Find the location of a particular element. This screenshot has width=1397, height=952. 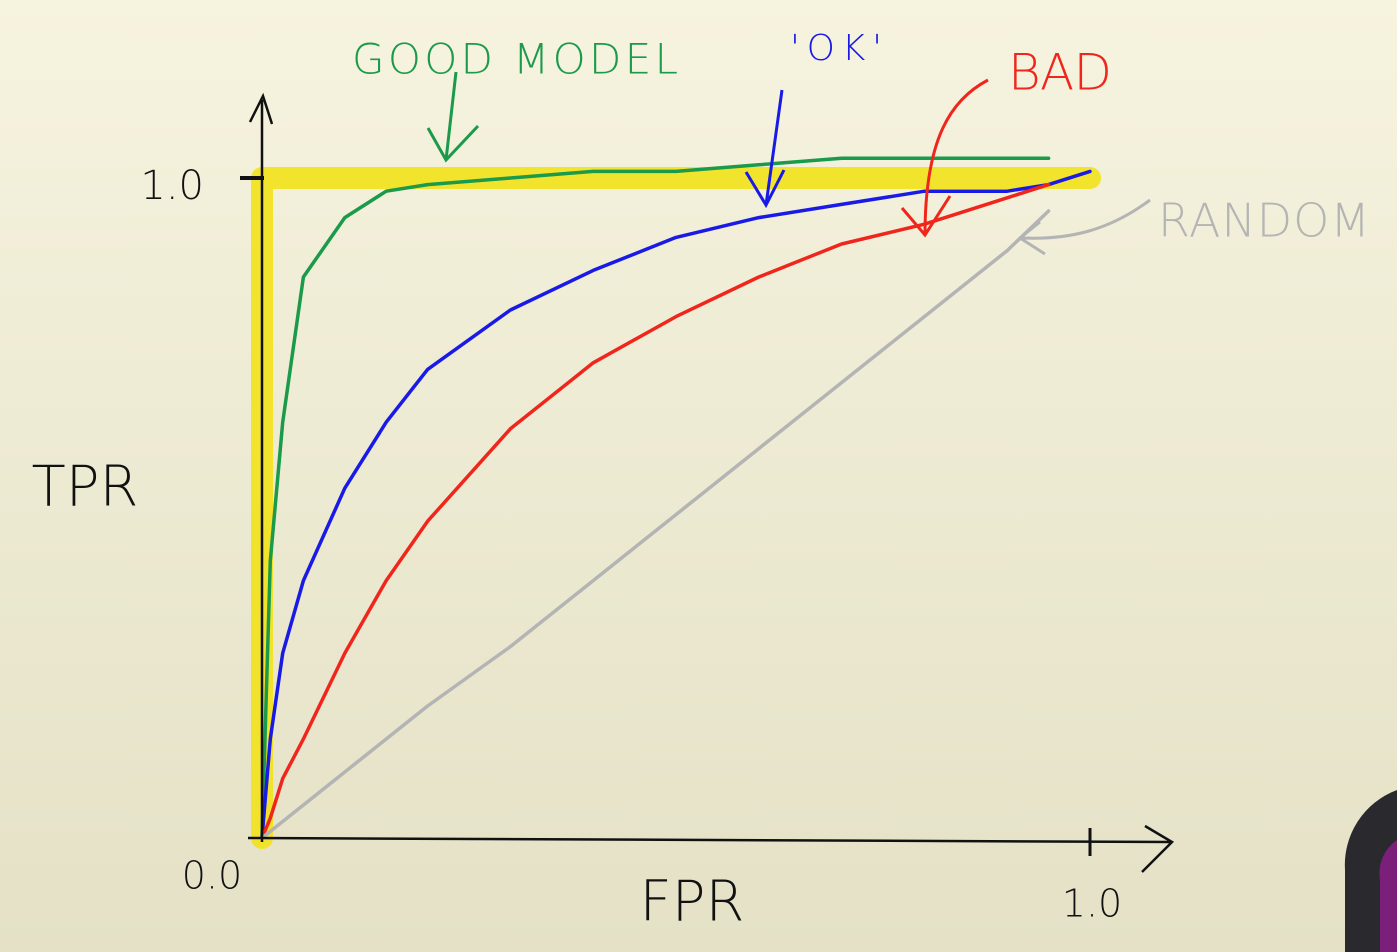

y-tick-label: 1.0 is located at coordinates (172, 186).